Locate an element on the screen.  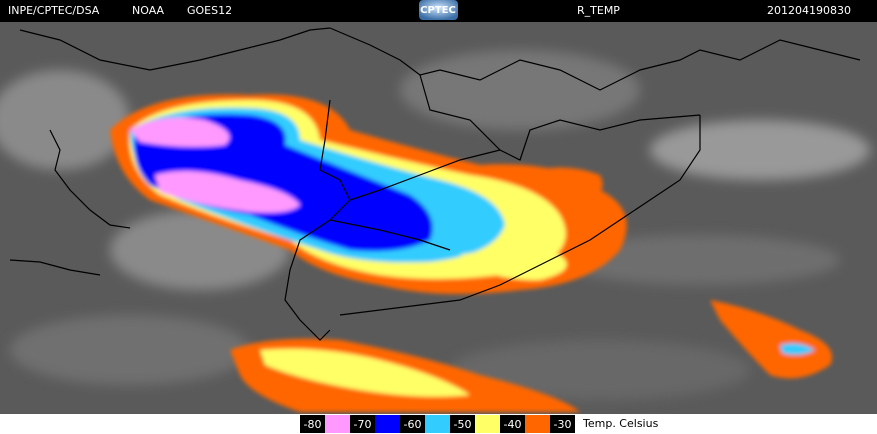
legend: -80 -70 -60 -50 -40 -30 is located at coordinates (437, 424).